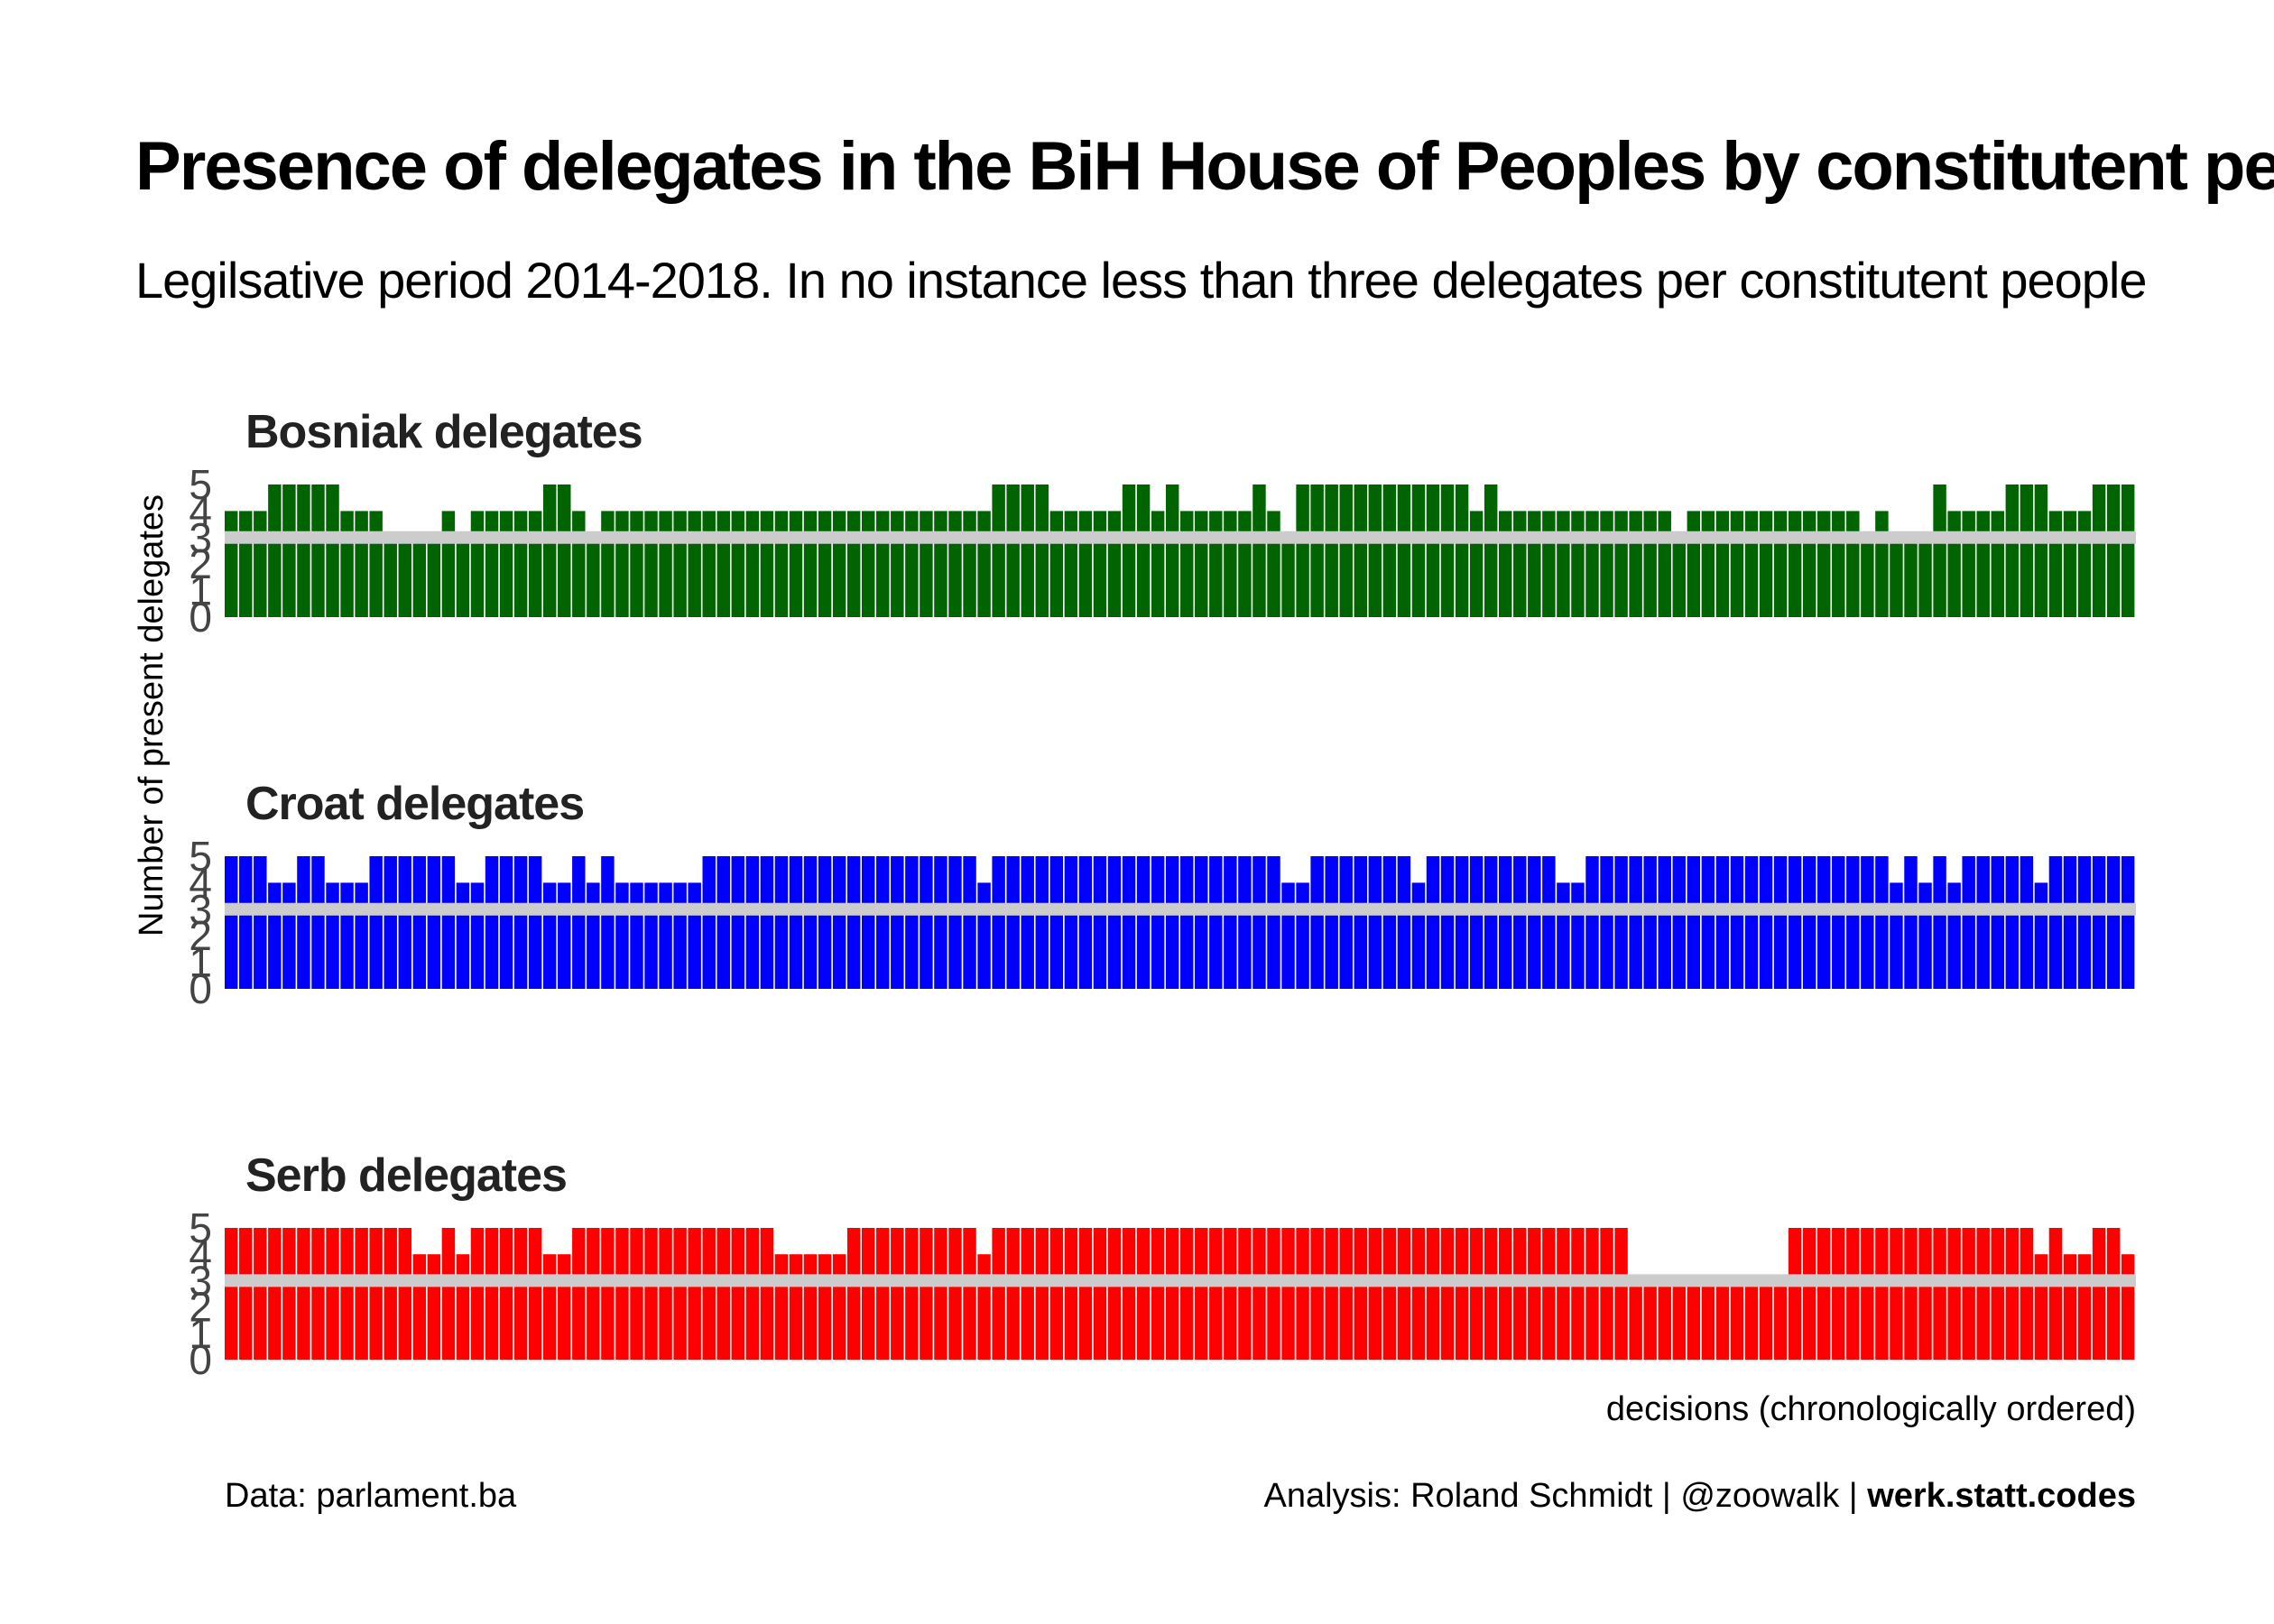  What do you see at coordinates (201, 936) in the screenshot?
I see `y-tick-label: 2` at bounding box center [201, 936].